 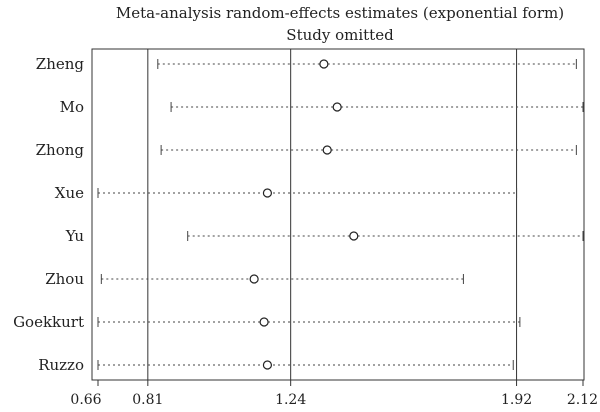 I want to click on study-row: Zhong, so click(x=306, y=150).